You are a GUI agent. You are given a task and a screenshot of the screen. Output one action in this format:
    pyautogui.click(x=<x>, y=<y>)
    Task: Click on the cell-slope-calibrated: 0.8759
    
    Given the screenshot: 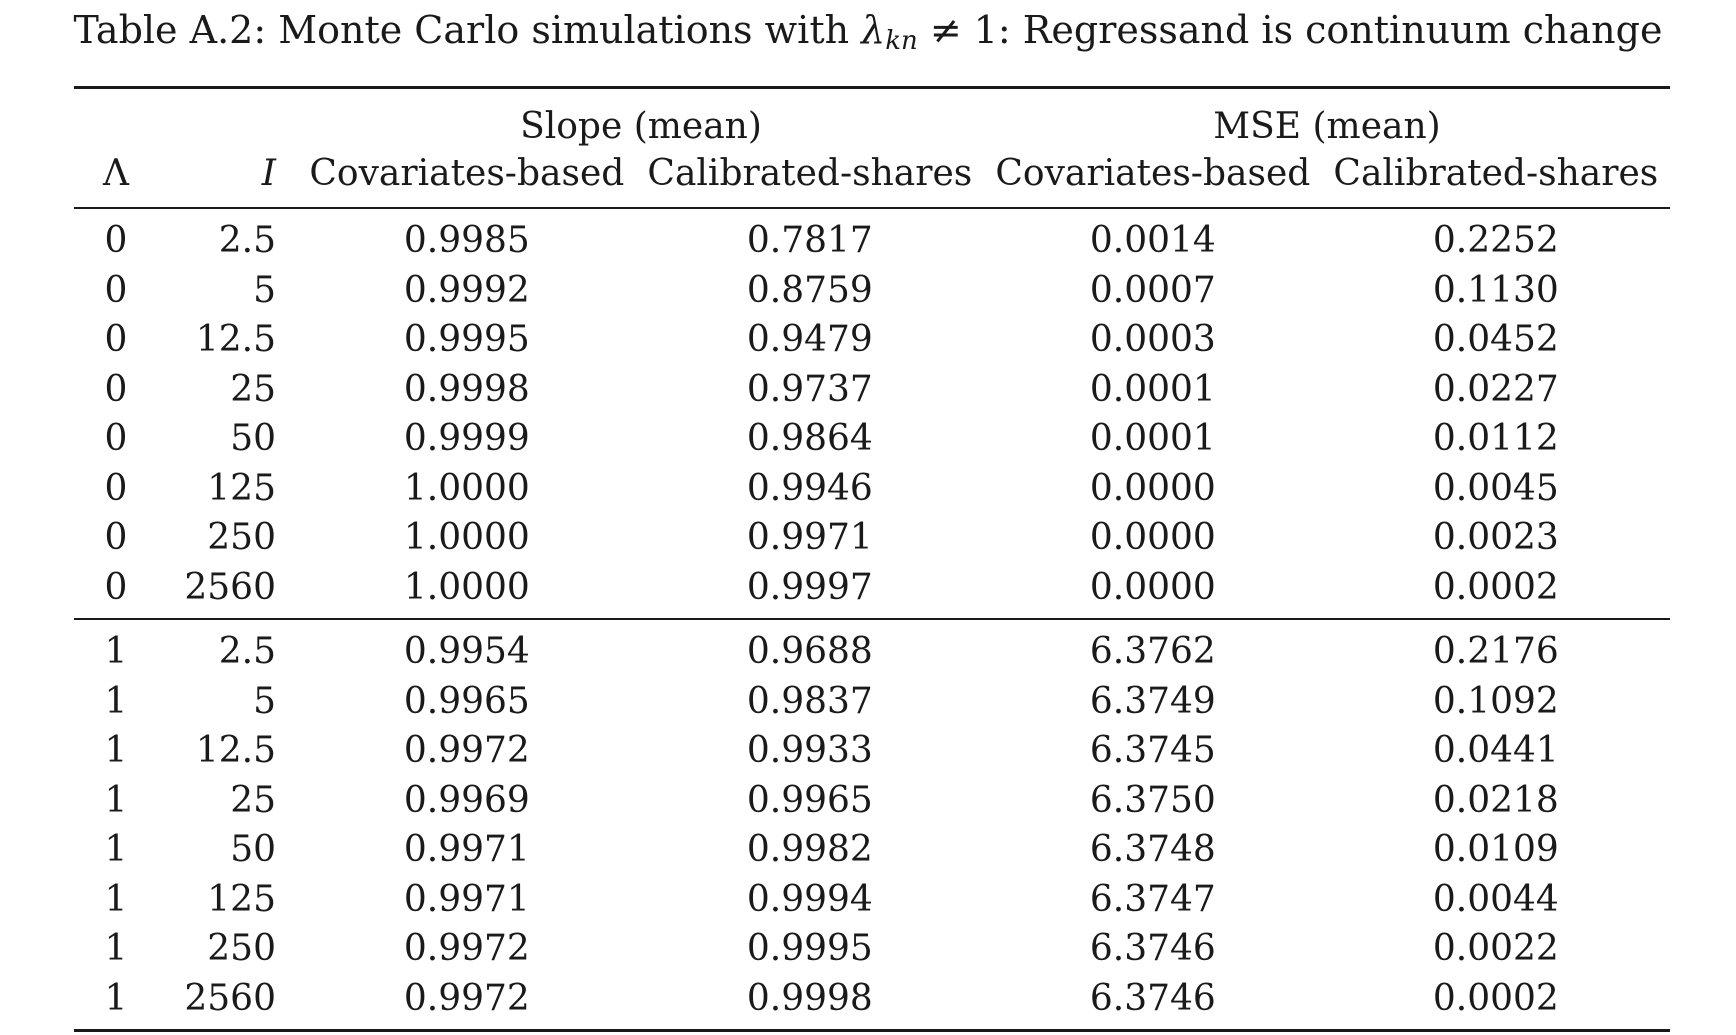 What is the action you would take?
    pyautogui.click(x=809, y=290)
    